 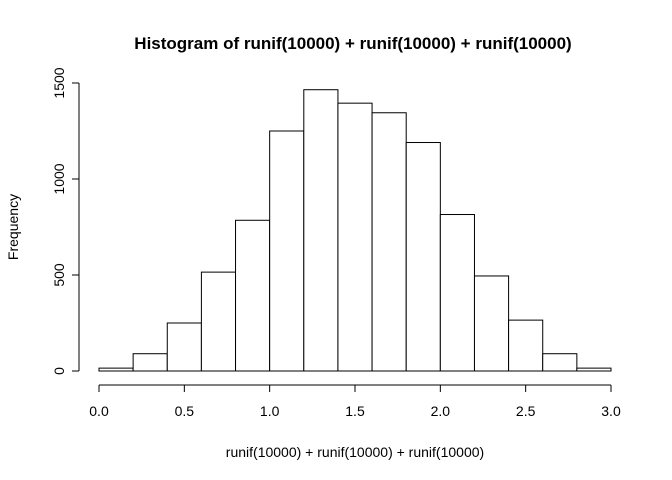 I want to click on y-tick-label: 1500, so click(x=59, y=82).